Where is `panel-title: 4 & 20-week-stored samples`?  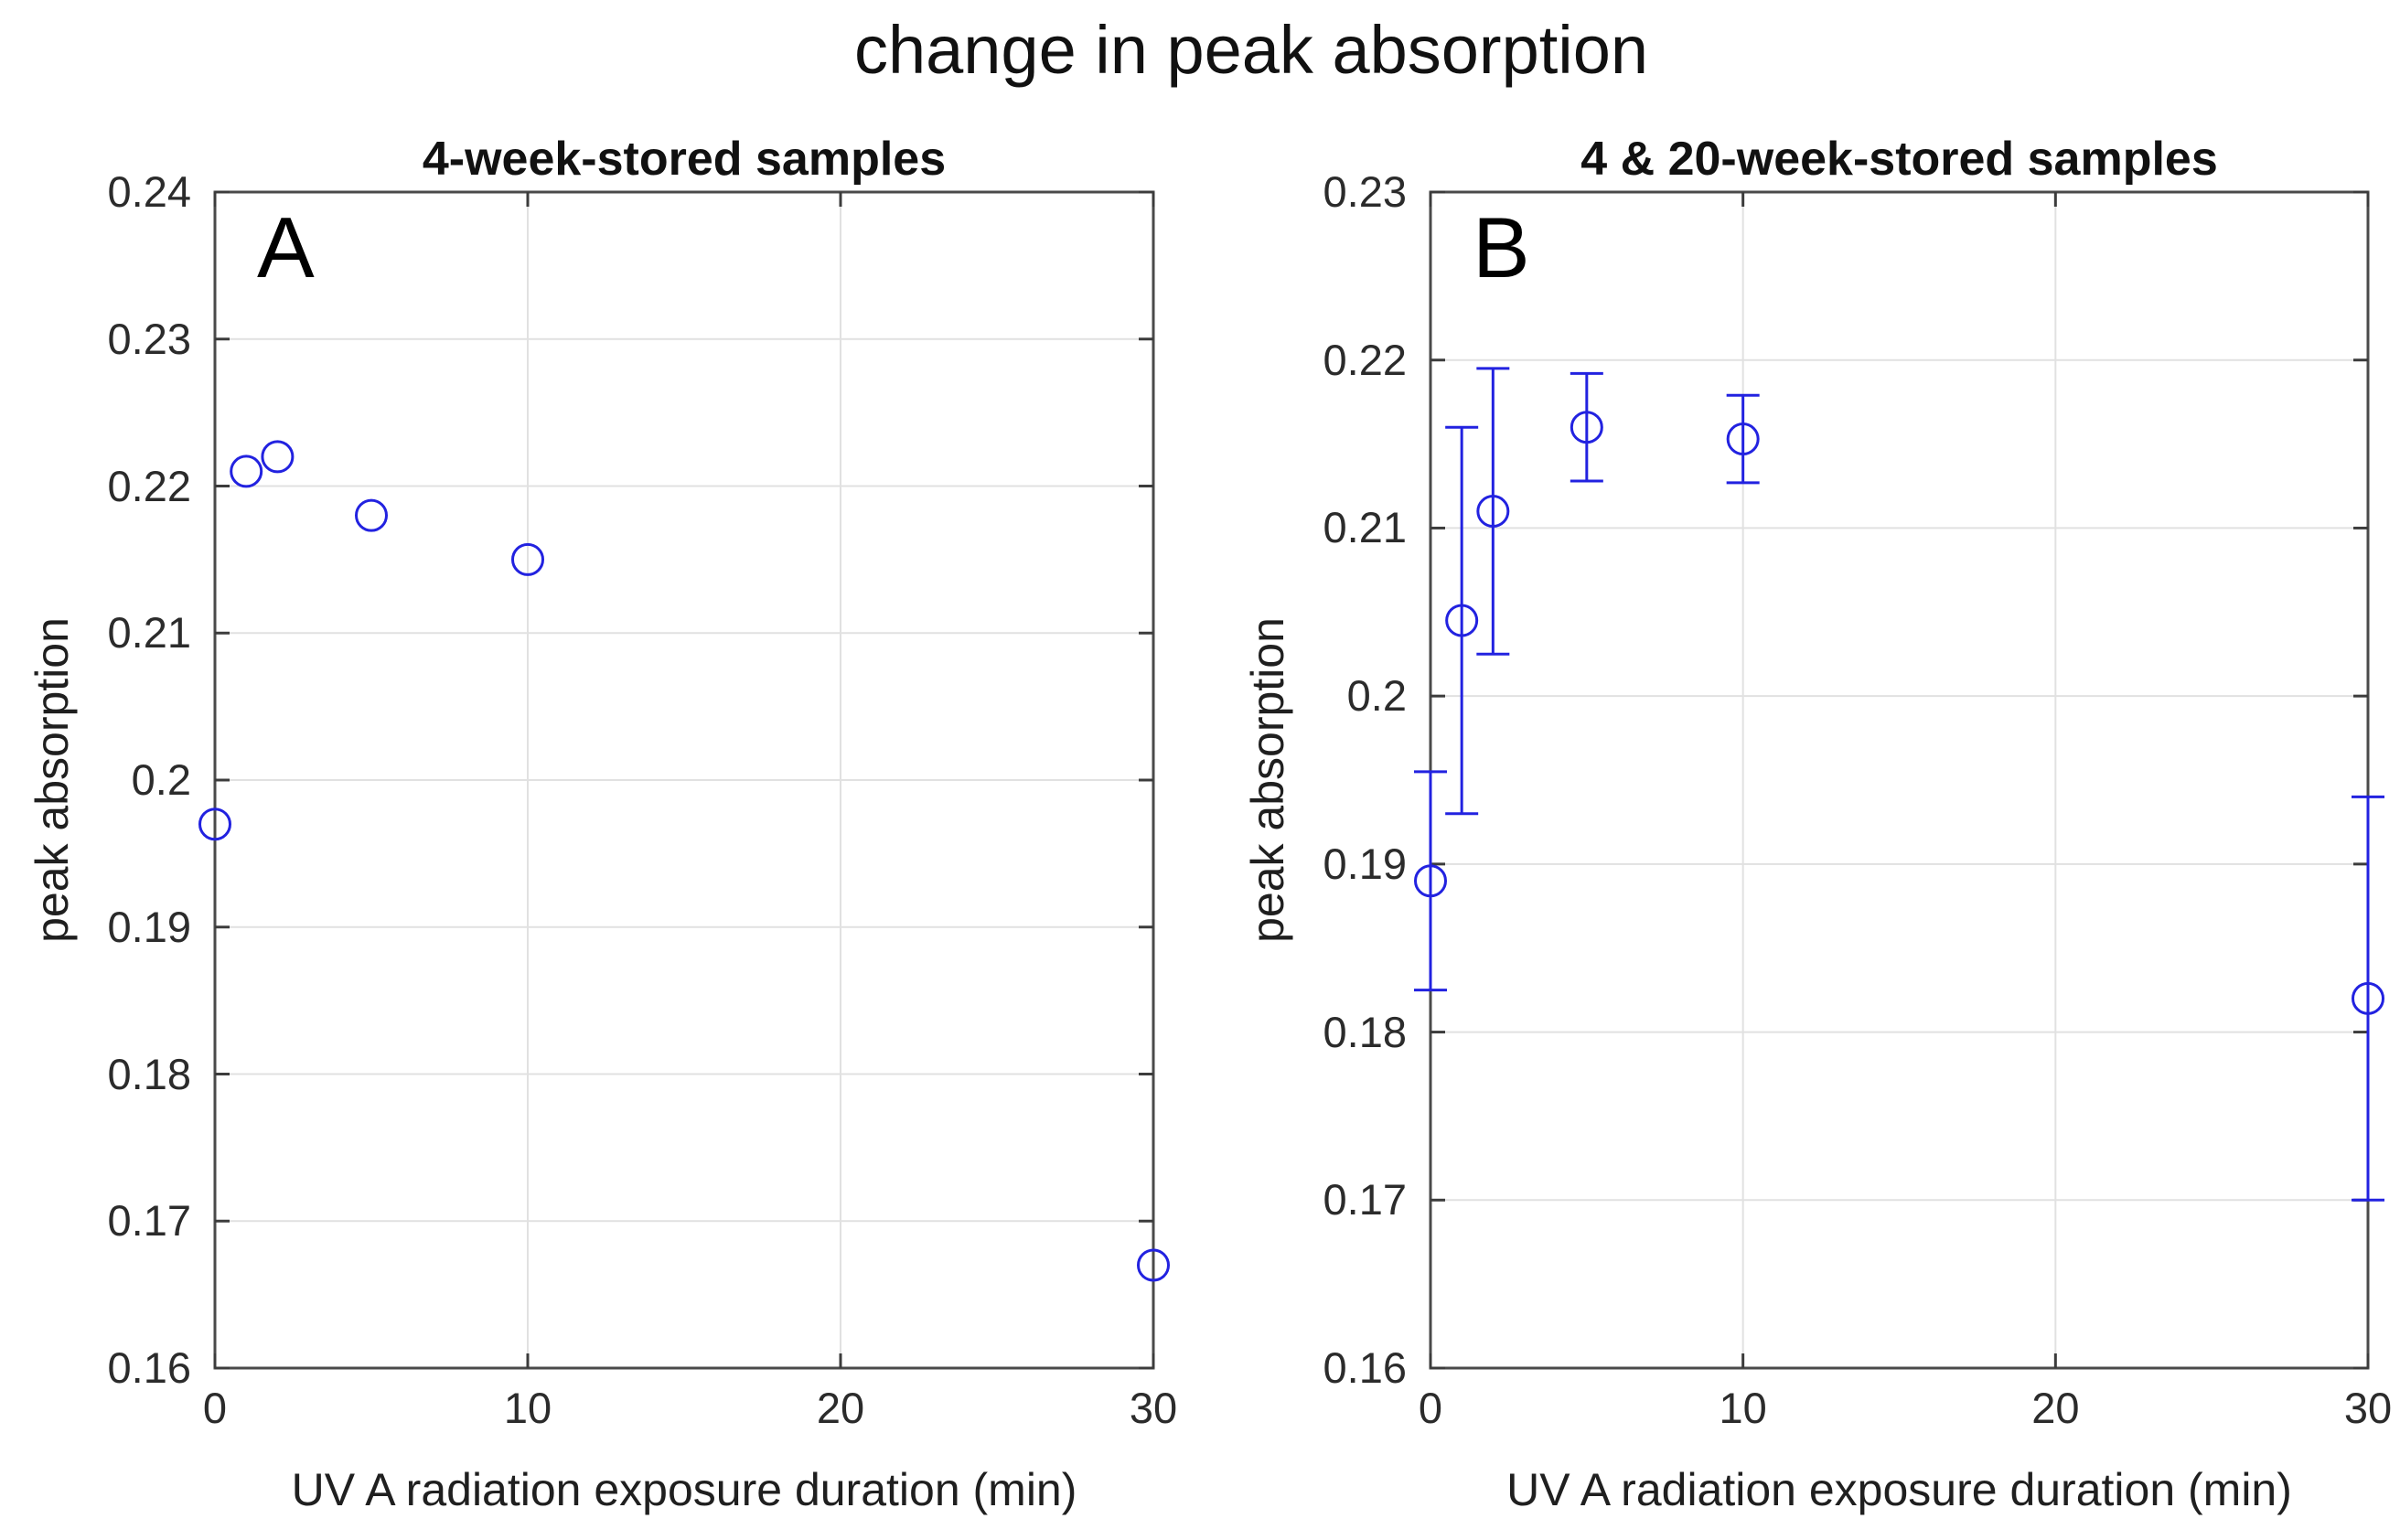
panel-title: 4 & 20-week-stored samples is located at coordinates (1899, 159).